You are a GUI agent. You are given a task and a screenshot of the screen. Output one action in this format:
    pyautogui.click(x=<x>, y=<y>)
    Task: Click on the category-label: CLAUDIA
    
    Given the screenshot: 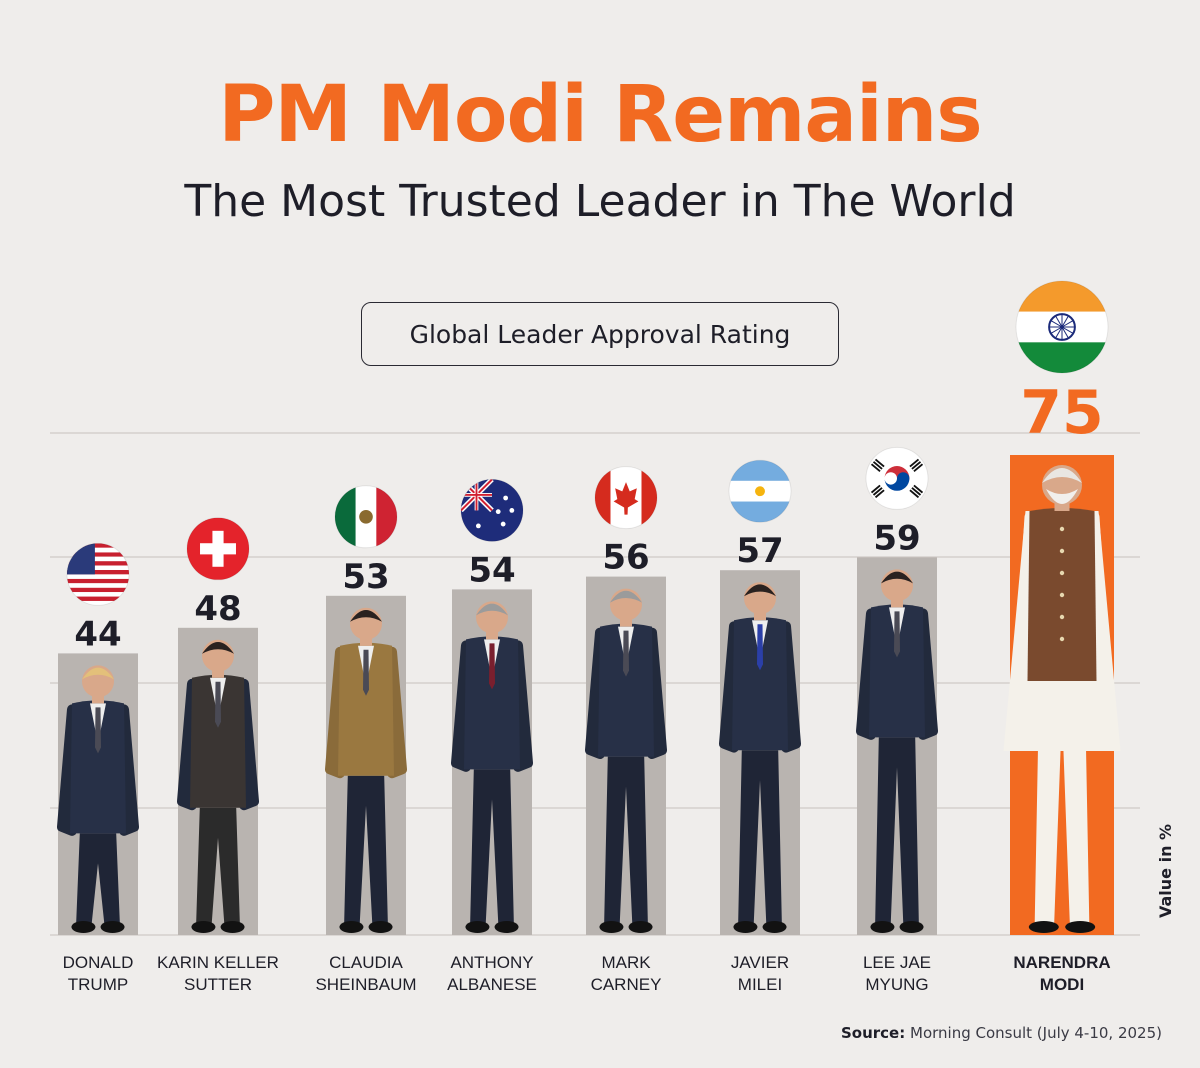 What is the action you would take?
    pyautogui.click(x=366, y=962)
    